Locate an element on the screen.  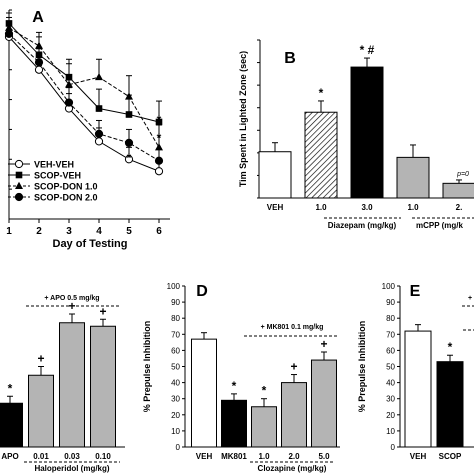
chart-A-x-tick-label: 4 is located at coordinates (99, 231).